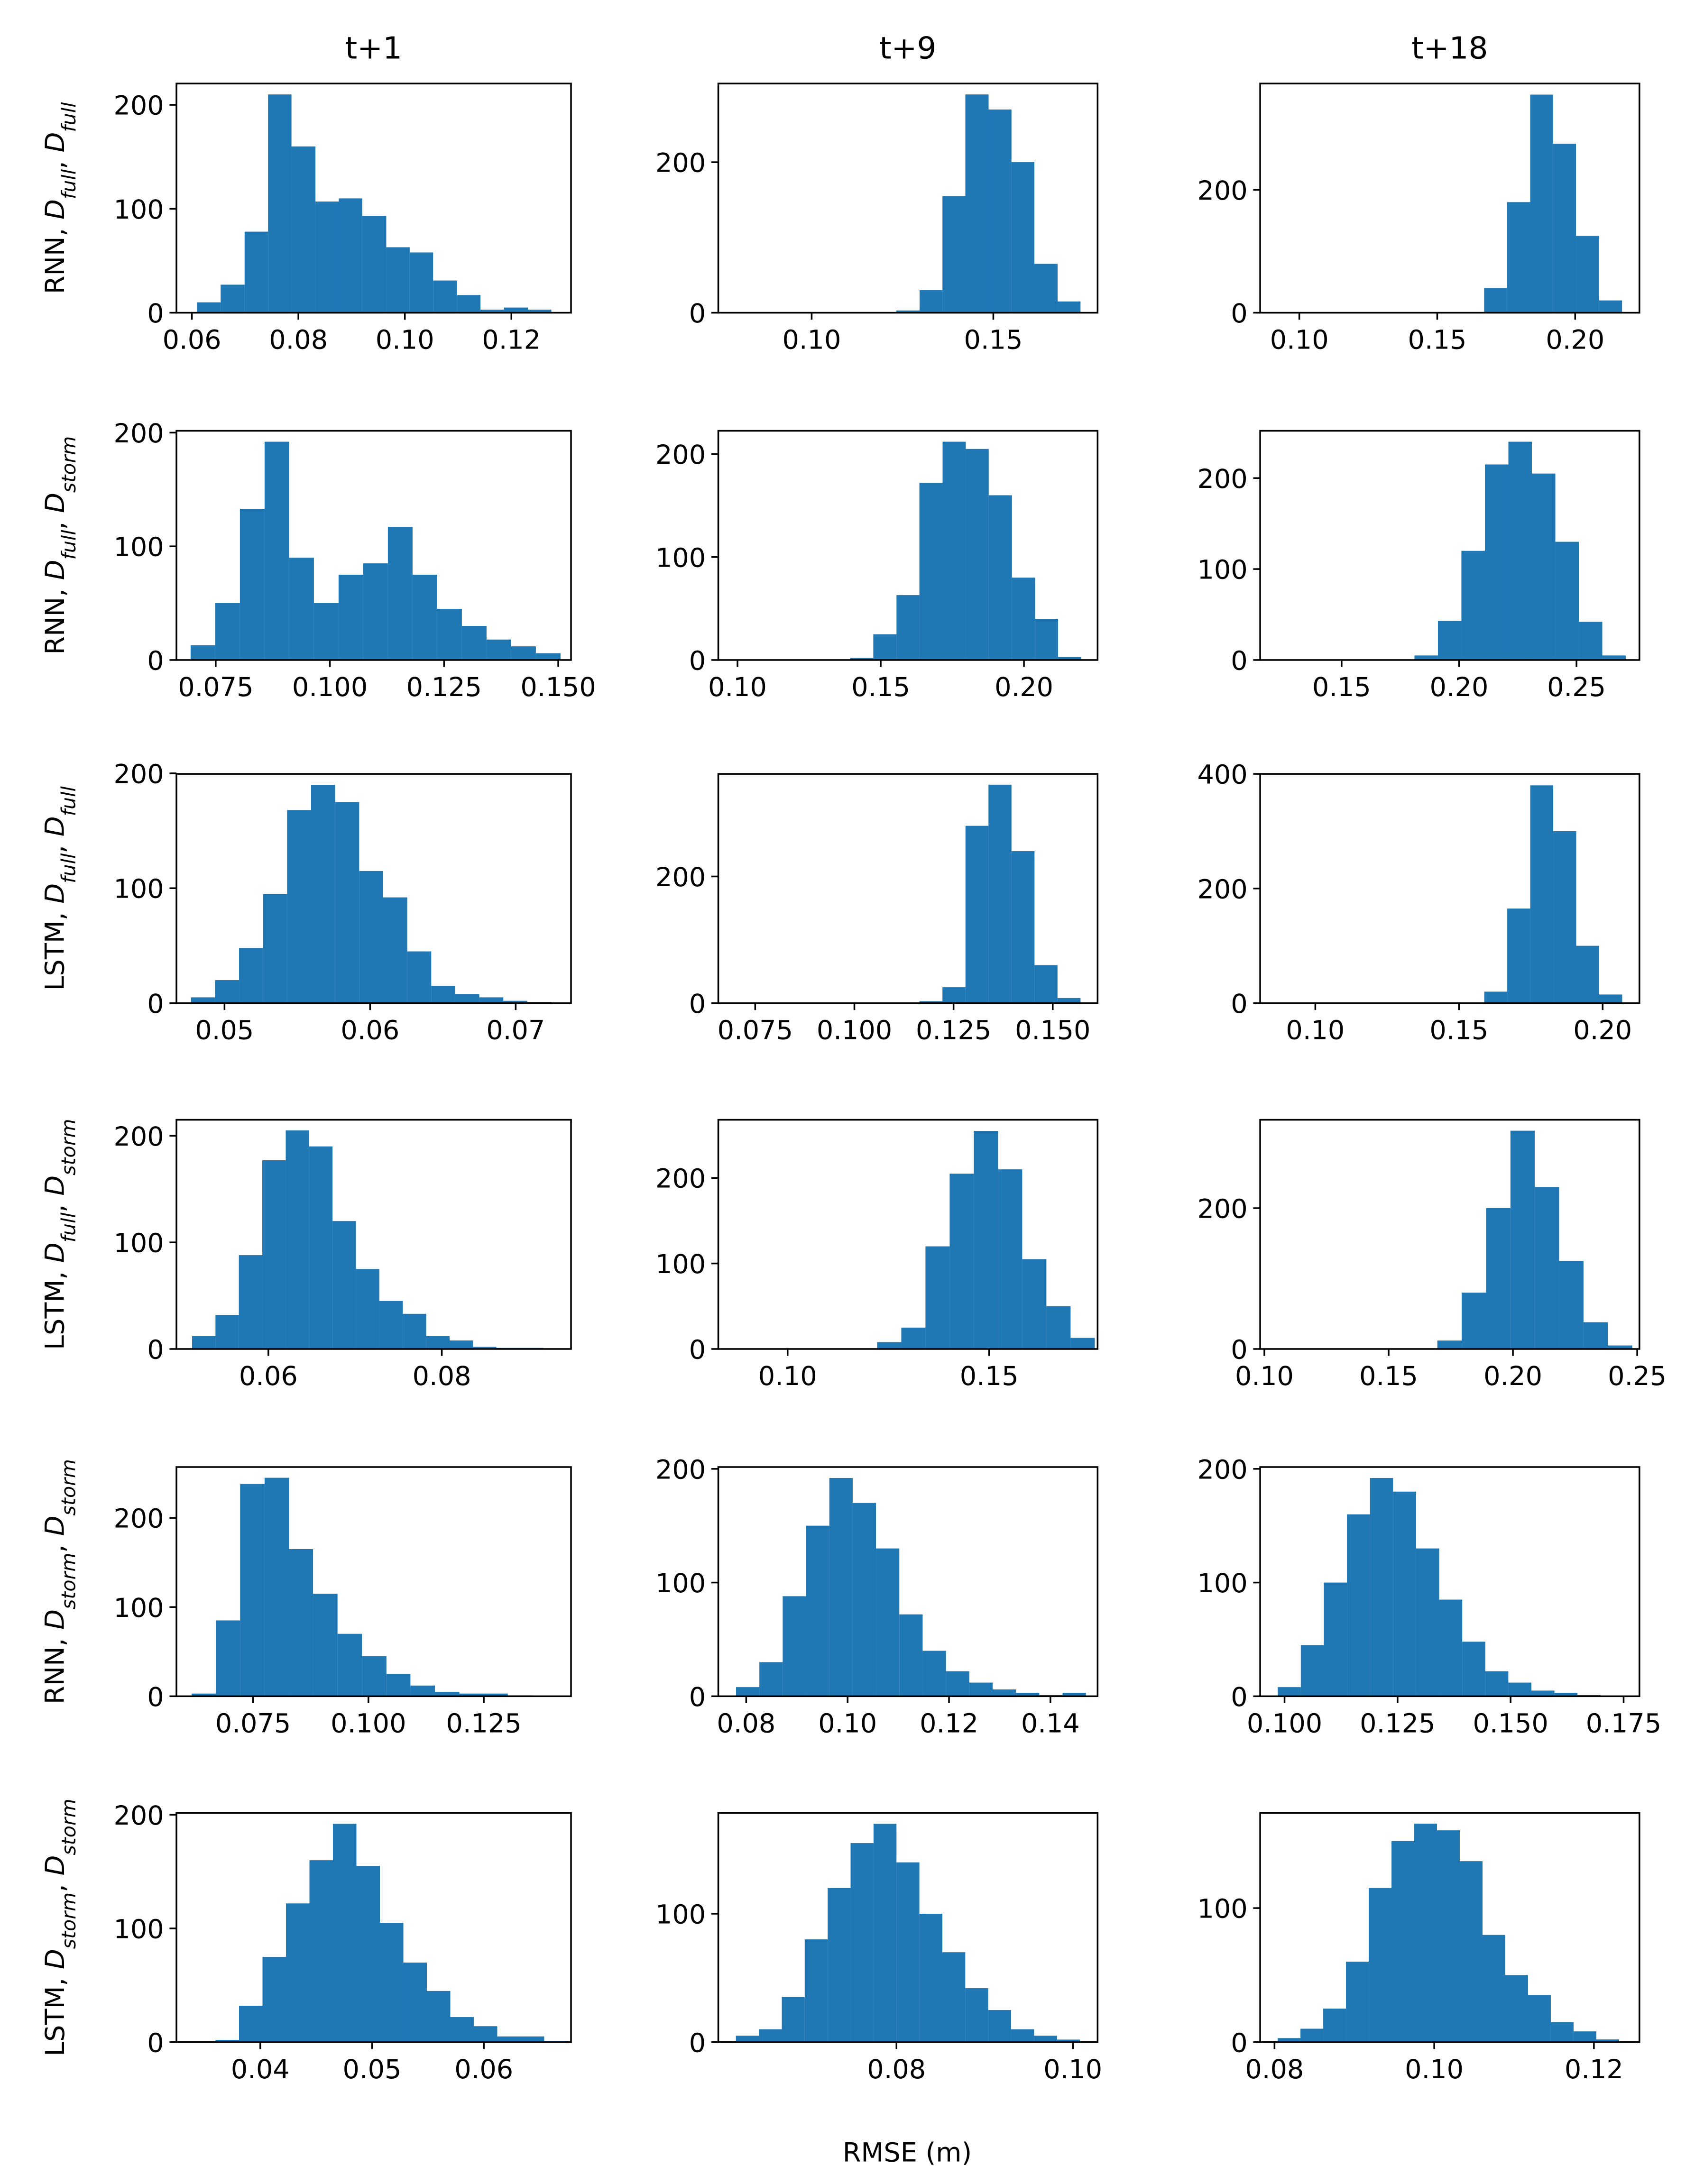 The height and width of the screenshot is (2184, 1695). Describe the element at coordinates (1594, 2069) in the screenshot. I see `x-tick-label: 0.12` at that location.